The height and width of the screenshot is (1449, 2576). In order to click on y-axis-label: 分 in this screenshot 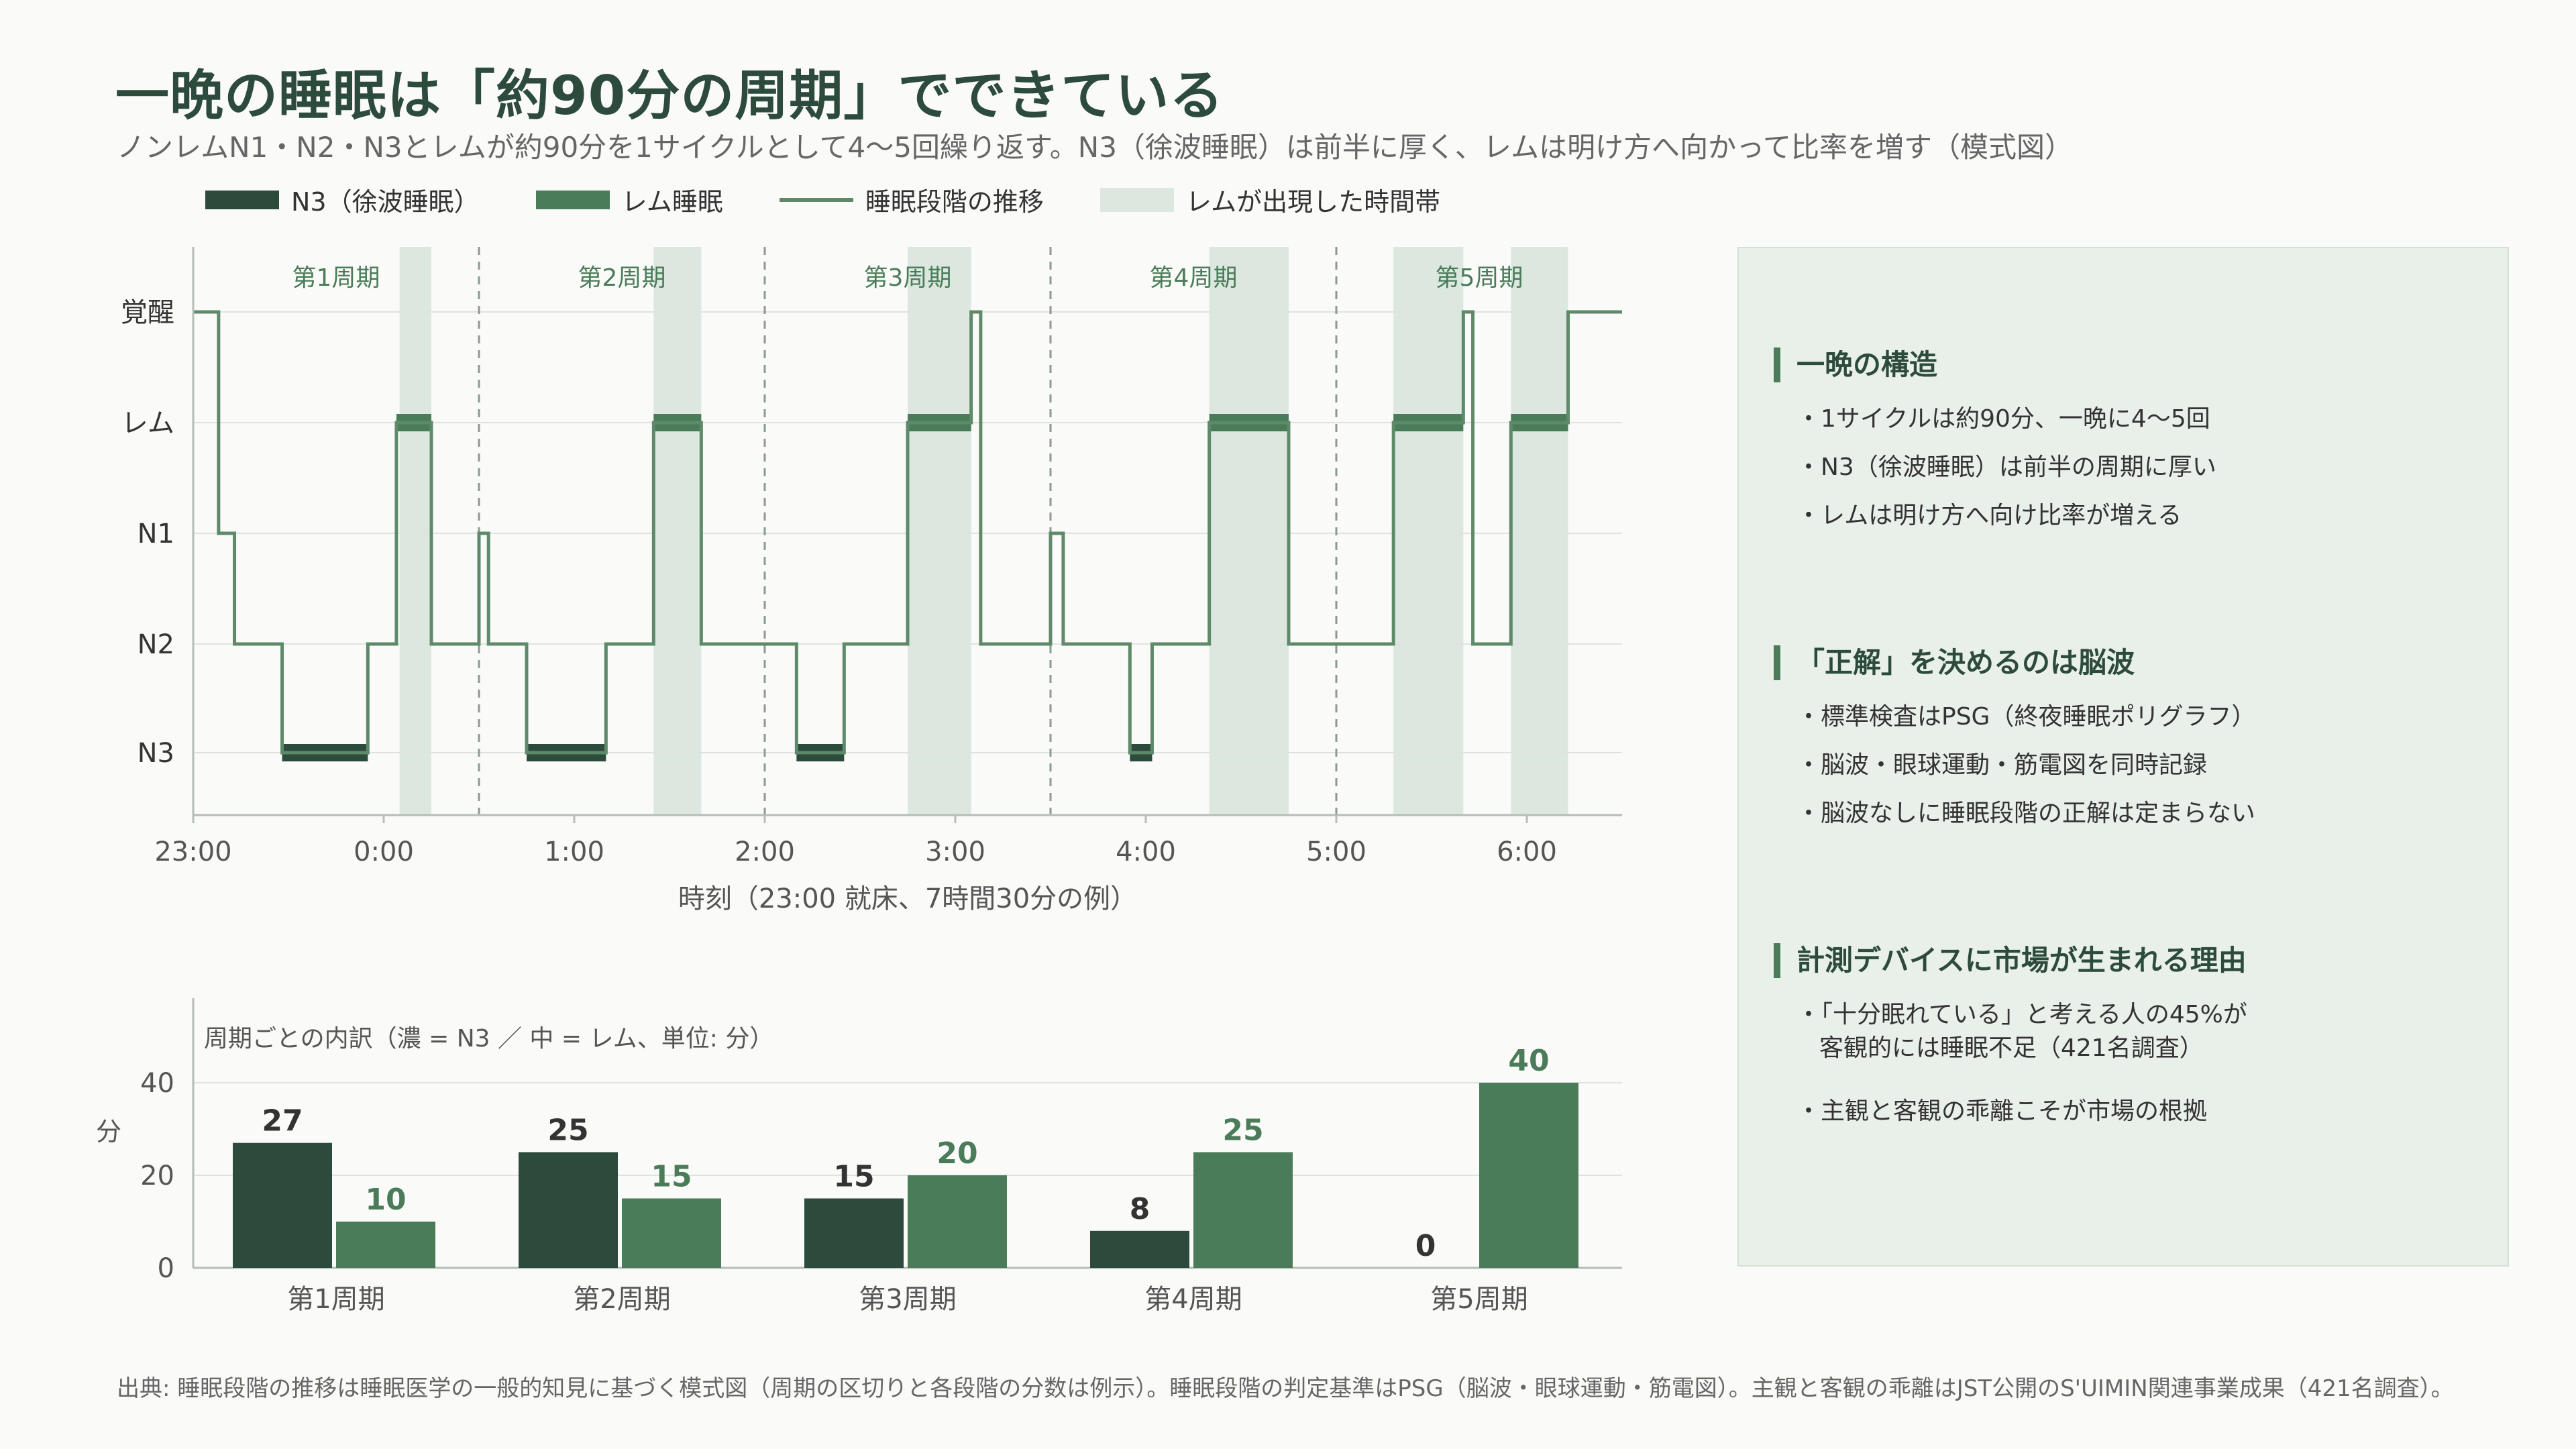, I will do `click(108, 1131)`.